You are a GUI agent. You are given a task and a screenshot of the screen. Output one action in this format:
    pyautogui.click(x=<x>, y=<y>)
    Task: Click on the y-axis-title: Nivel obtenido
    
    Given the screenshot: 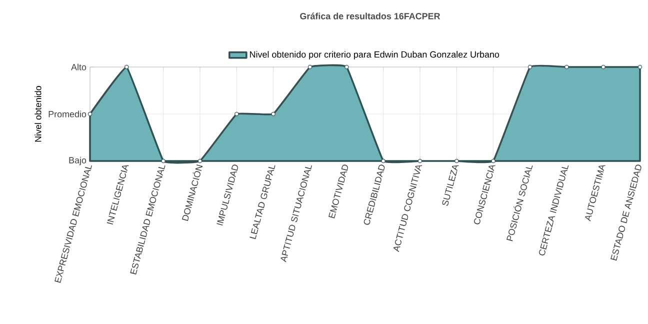 What is the action you would take?
    pyautogui.click(x=38, y=114)
    